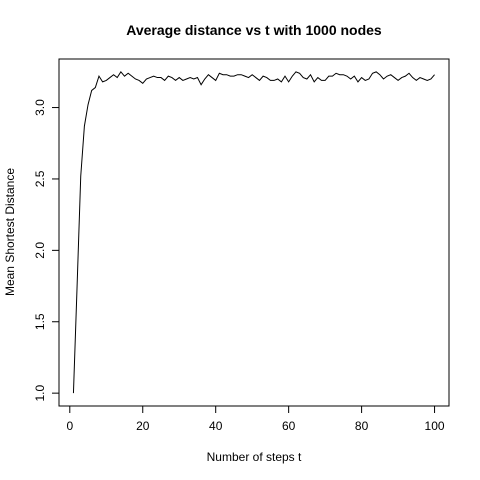 Image resolution: width=480 pixels, height=480 pixels. I want to click on x-tick-label: 60, so click(289, 426).